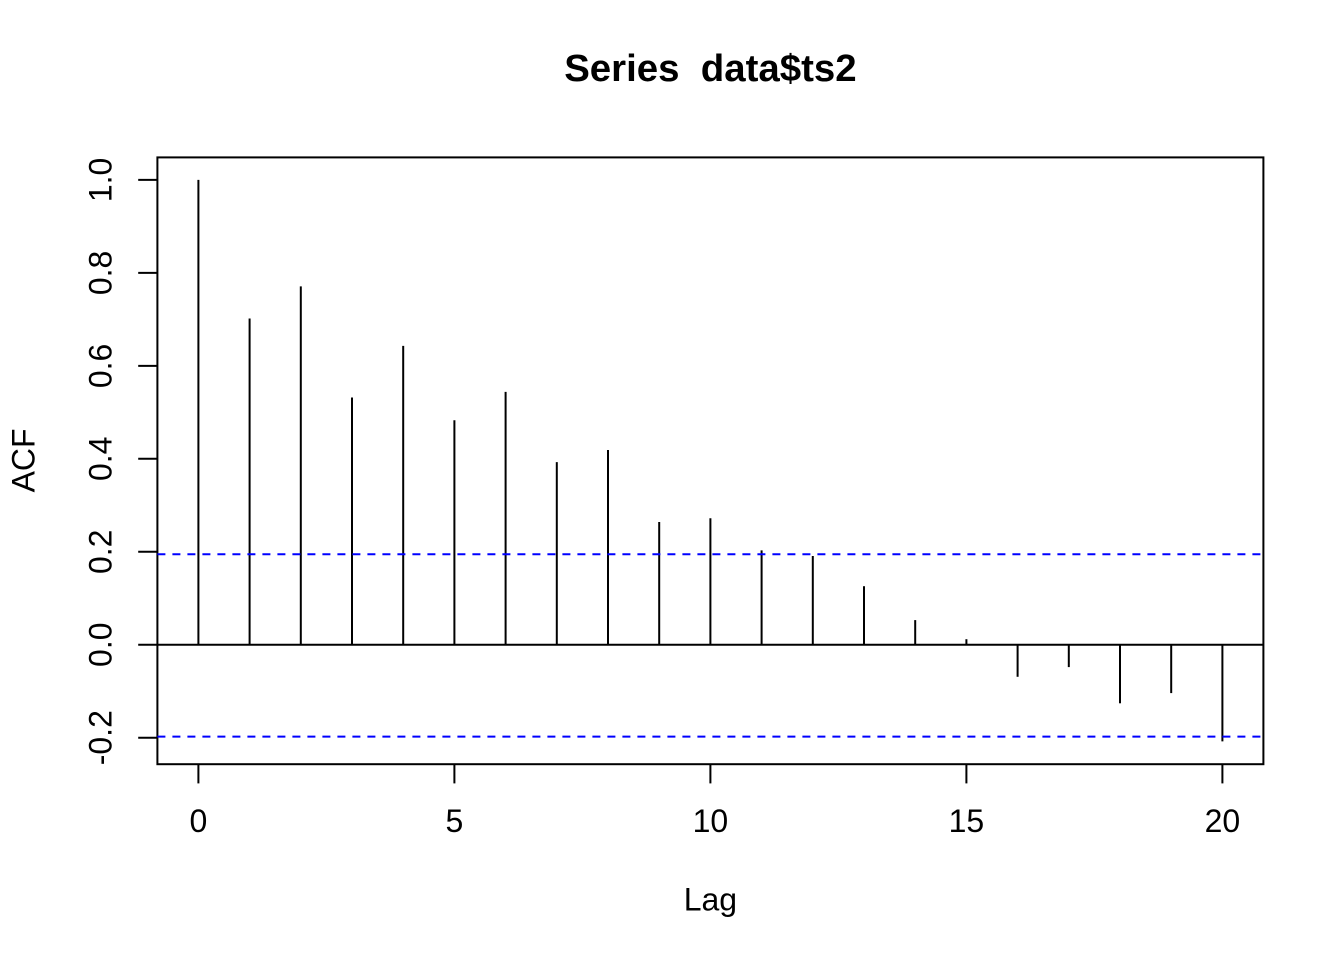 Image resolution: width=1344 pixels, height=960 pixels. What do you see at coordinates (710, 68) in the screenshot?
I see `svg-text: Series data$ts2` at bounding box center [710, 68].